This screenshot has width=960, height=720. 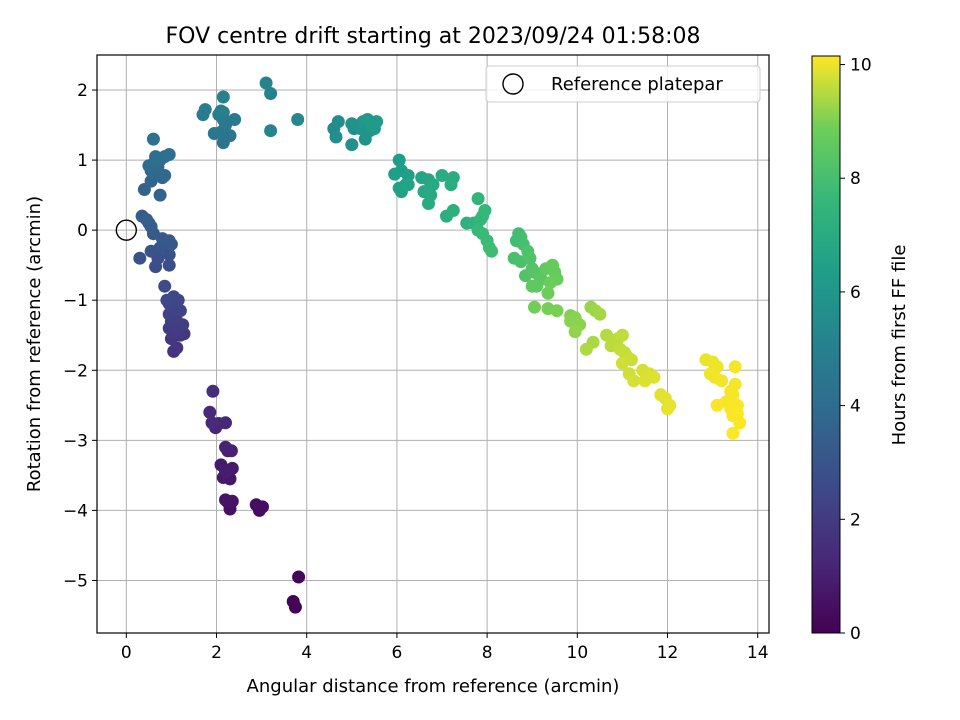 I want to click on x-tick-label: 0, so click(x=126, y=653).